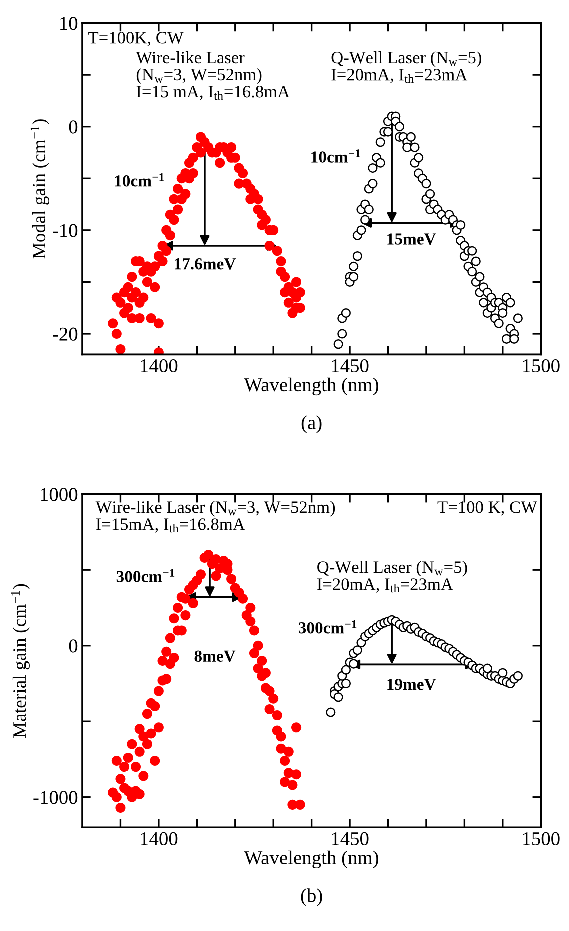  What do you see at coordinates (215, 656) in the screenshot?
I see `annotation: 8meV` at bounding box center [215, 656].